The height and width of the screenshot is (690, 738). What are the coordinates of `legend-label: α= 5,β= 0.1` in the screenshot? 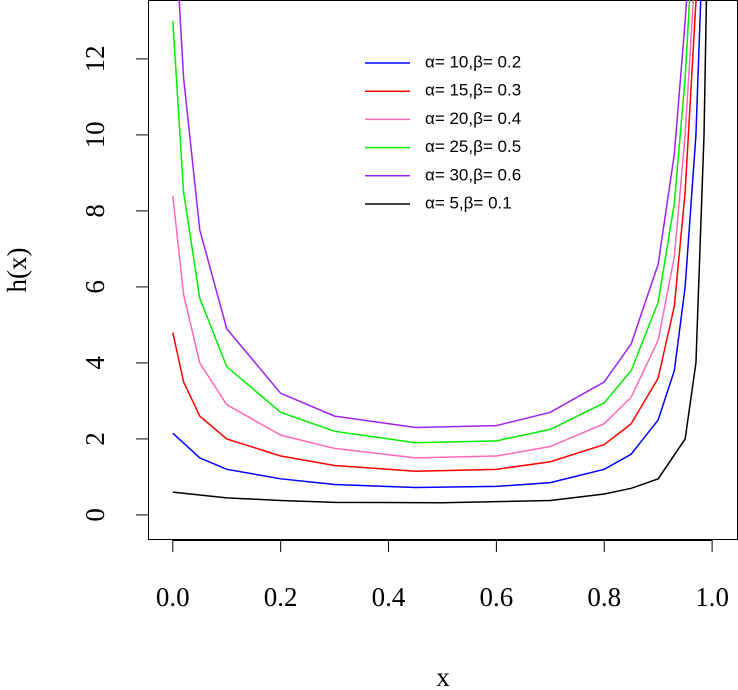 It's located at (468, 202).